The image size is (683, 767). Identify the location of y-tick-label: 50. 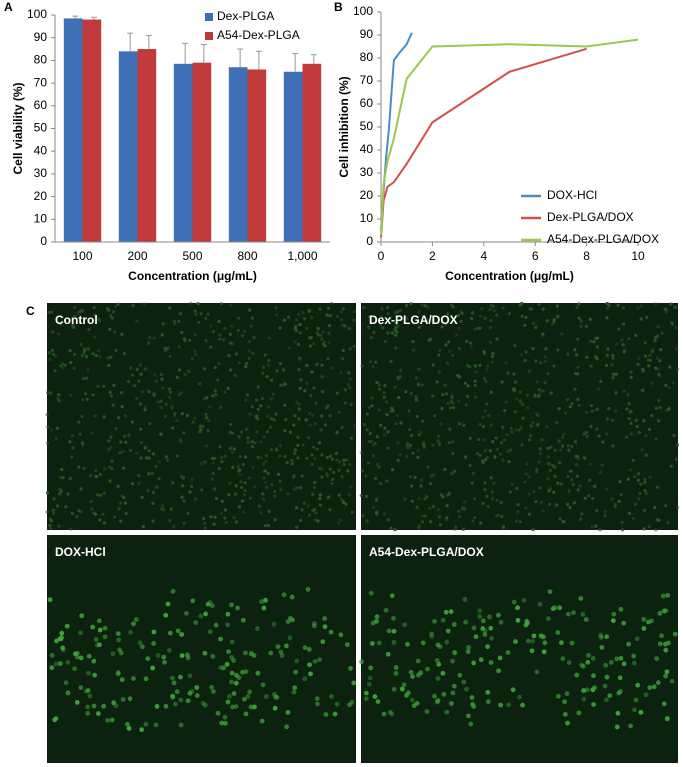
(41, 128).